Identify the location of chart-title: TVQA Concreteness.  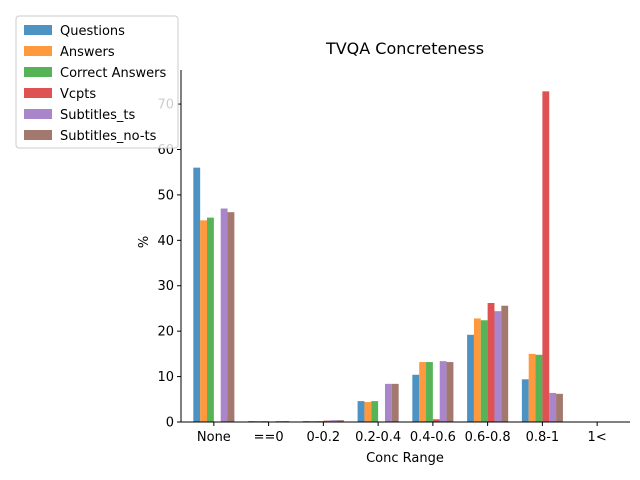
(404, 48).